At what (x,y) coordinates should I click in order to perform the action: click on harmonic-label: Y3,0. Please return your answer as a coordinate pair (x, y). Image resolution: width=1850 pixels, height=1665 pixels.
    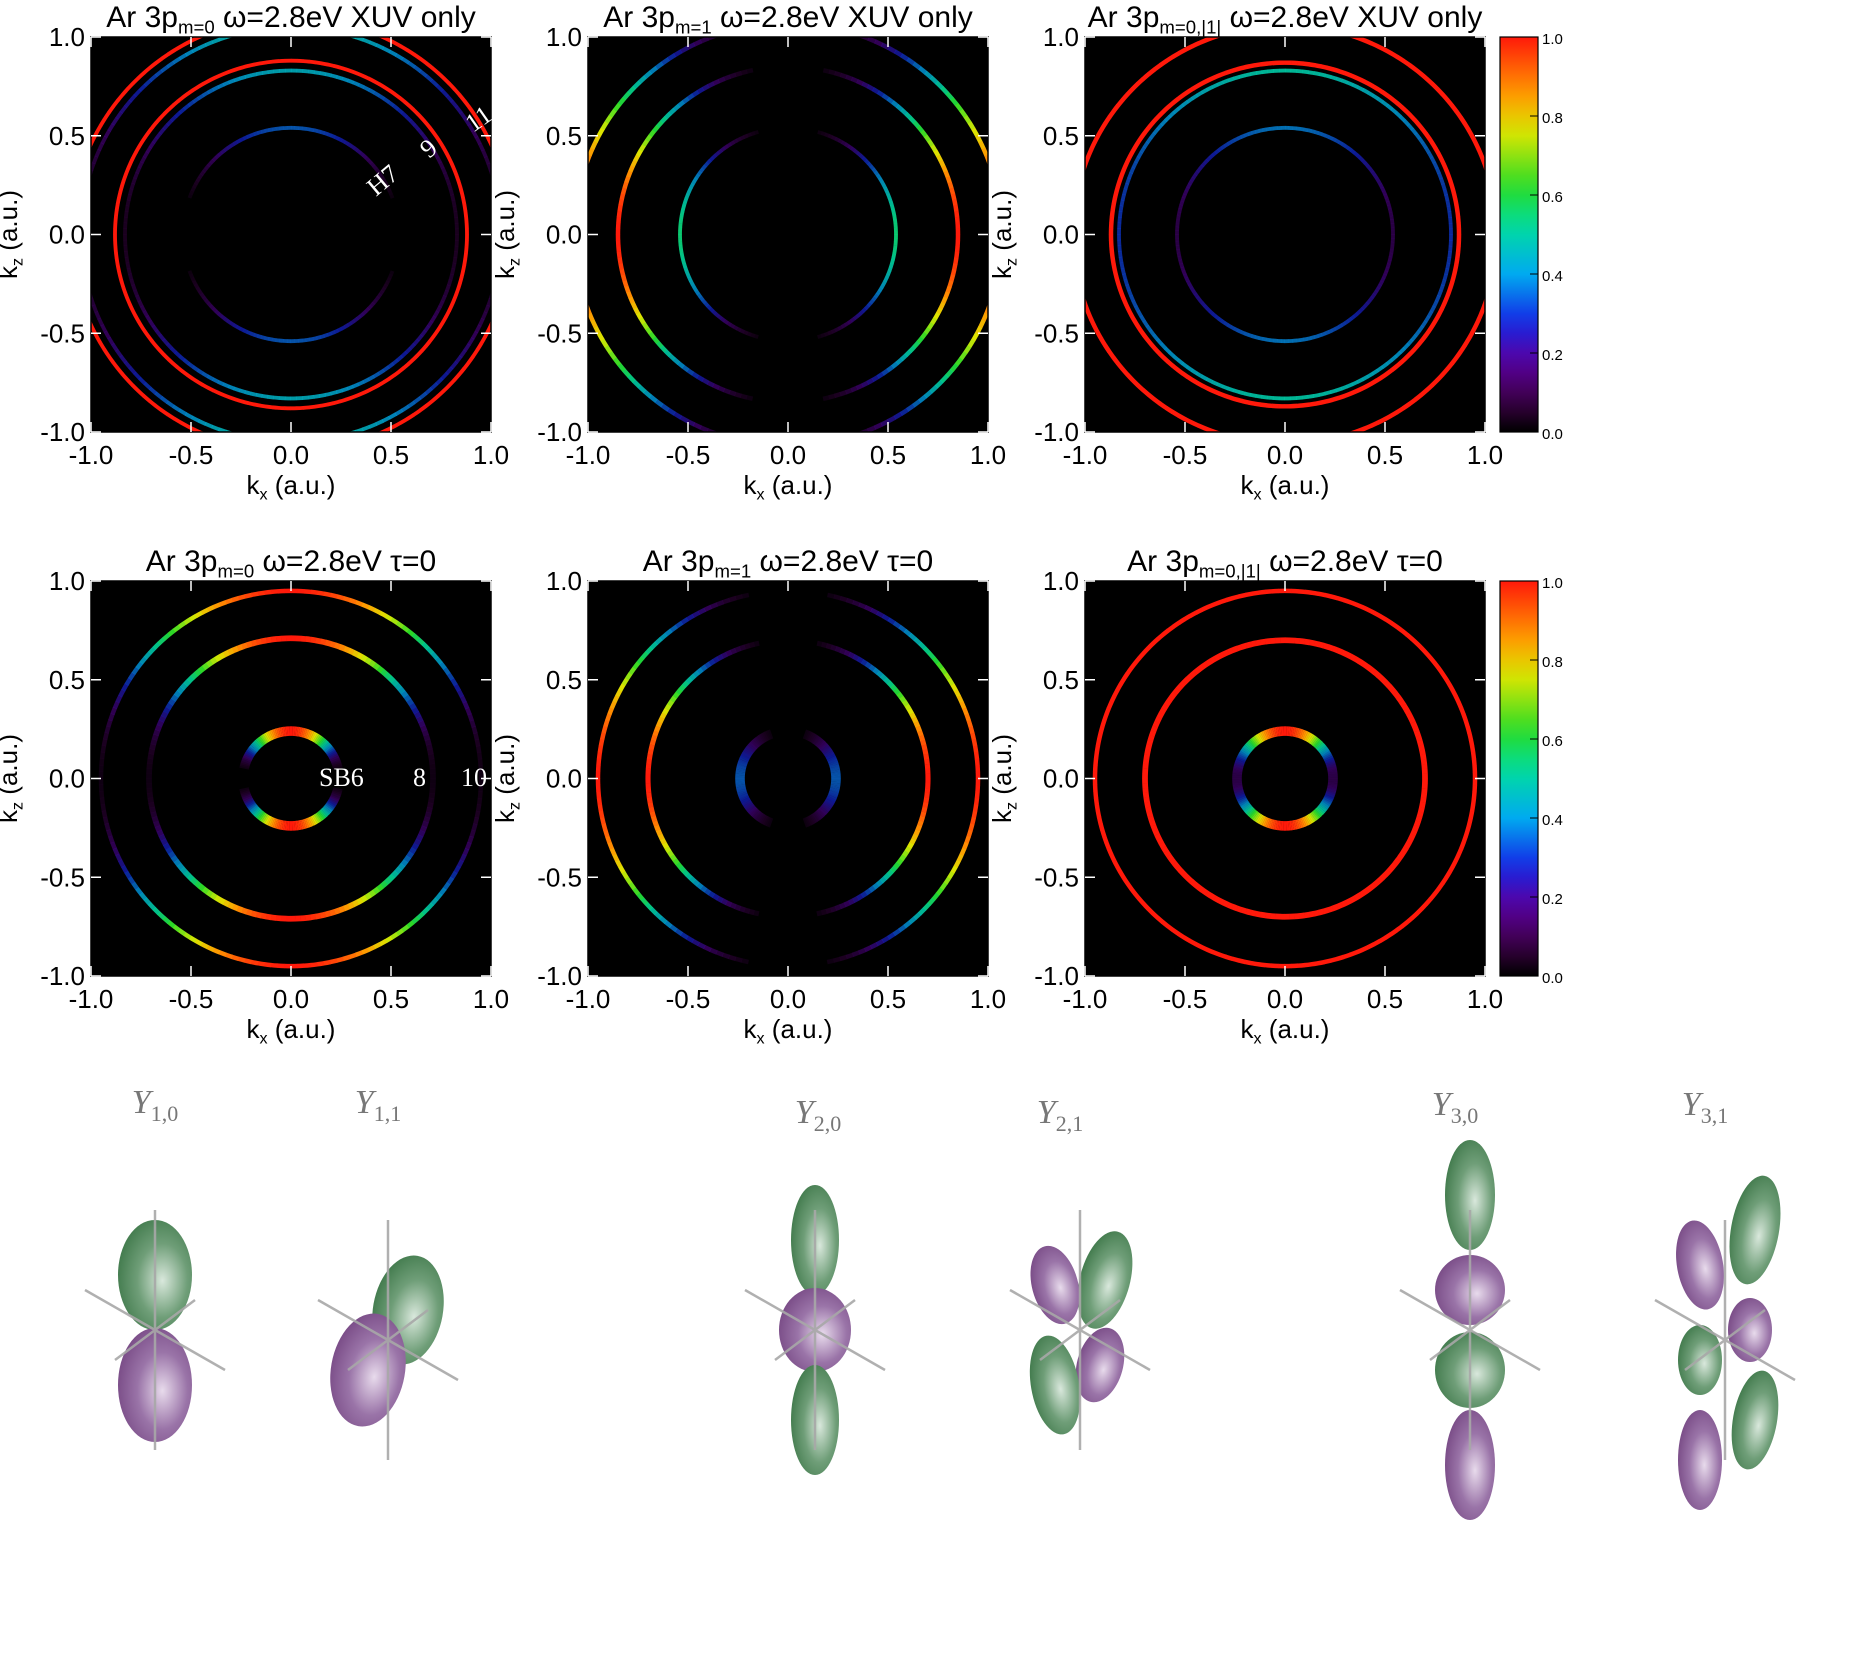
    Looking at the image, I should click on (1455, 1107).